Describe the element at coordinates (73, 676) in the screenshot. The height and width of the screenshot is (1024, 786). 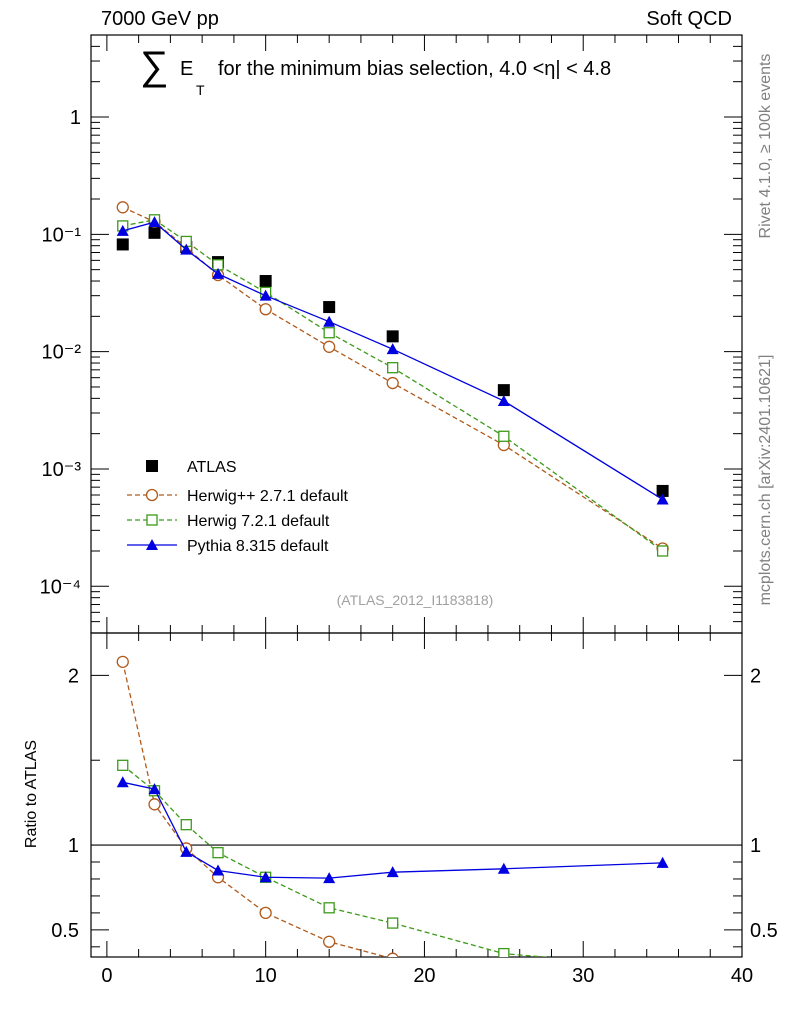
I see `ratio-y-tick-label: 2` at that location.